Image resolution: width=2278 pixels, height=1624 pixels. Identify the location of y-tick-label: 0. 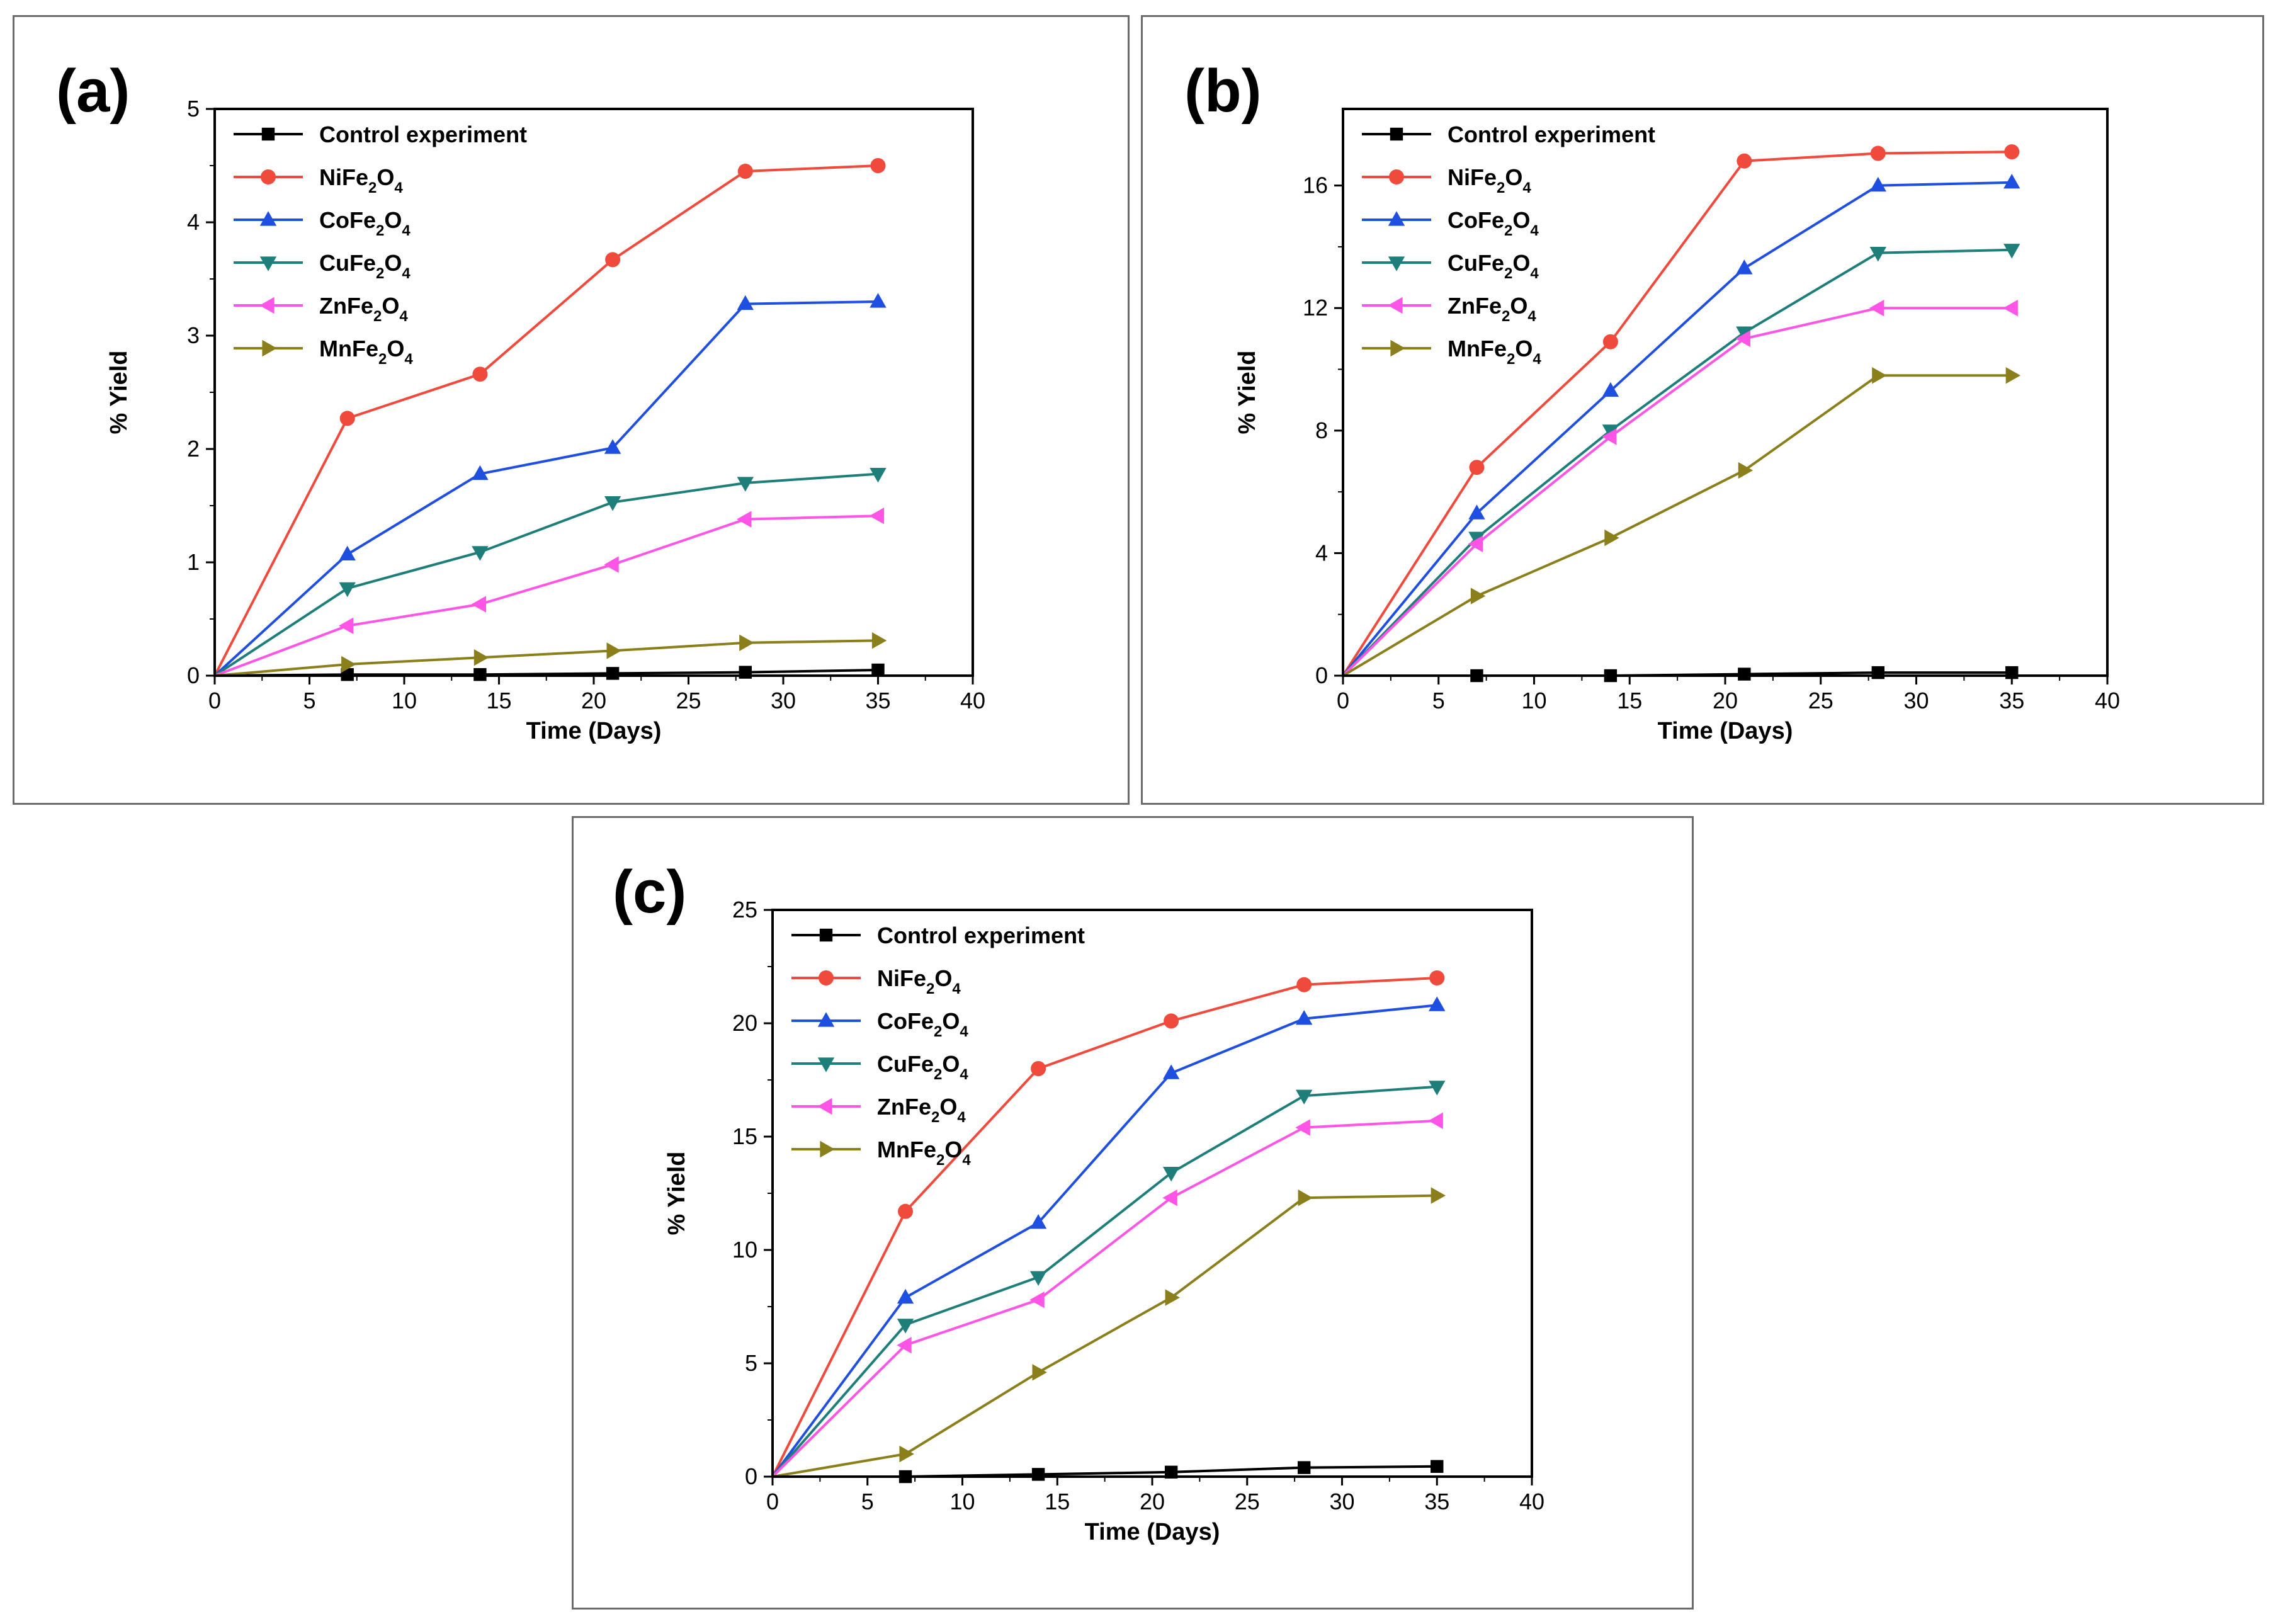
(751, 1476).